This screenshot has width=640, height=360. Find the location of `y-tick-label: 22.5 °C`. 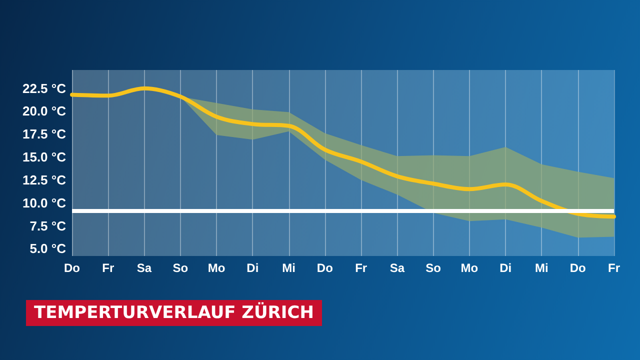

y-tick-label: 22.5 °C is located at coordinates (44, 88).